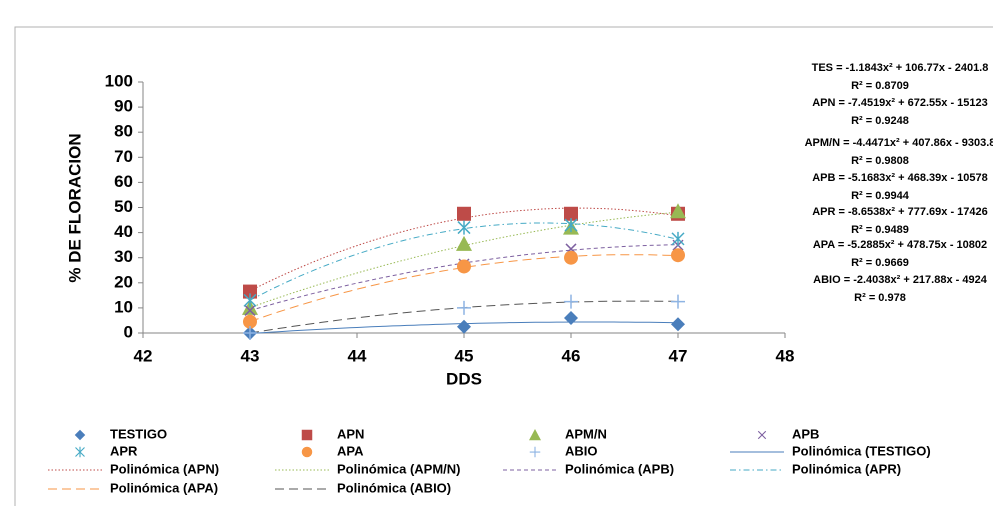 This screenshot has height=506, width=993. Describe the element at coordinates (143, 355) in the screenshot. I see `x-tick-label: 42` at that location.